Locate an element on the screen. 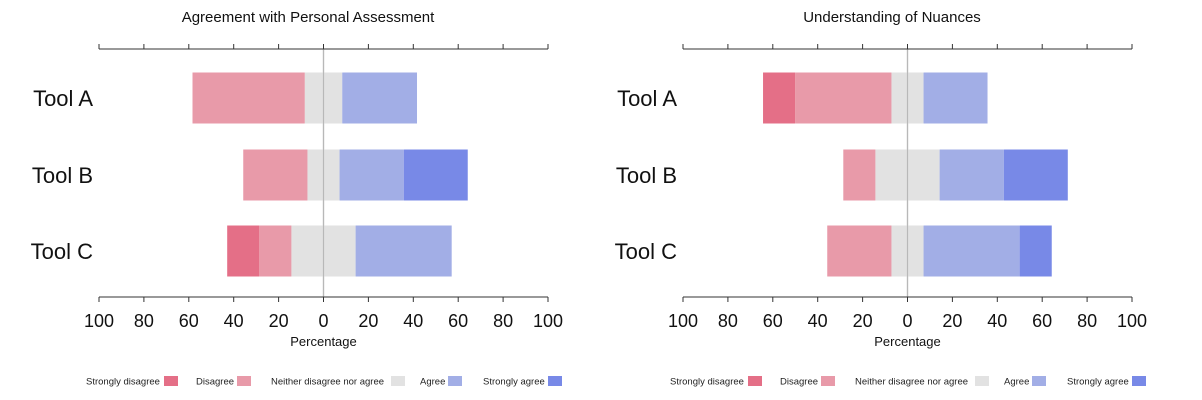 The width and height of the screenshot is (1202, 400). chart-title: Understanding of Nuances is located at coordinates (892, 17).